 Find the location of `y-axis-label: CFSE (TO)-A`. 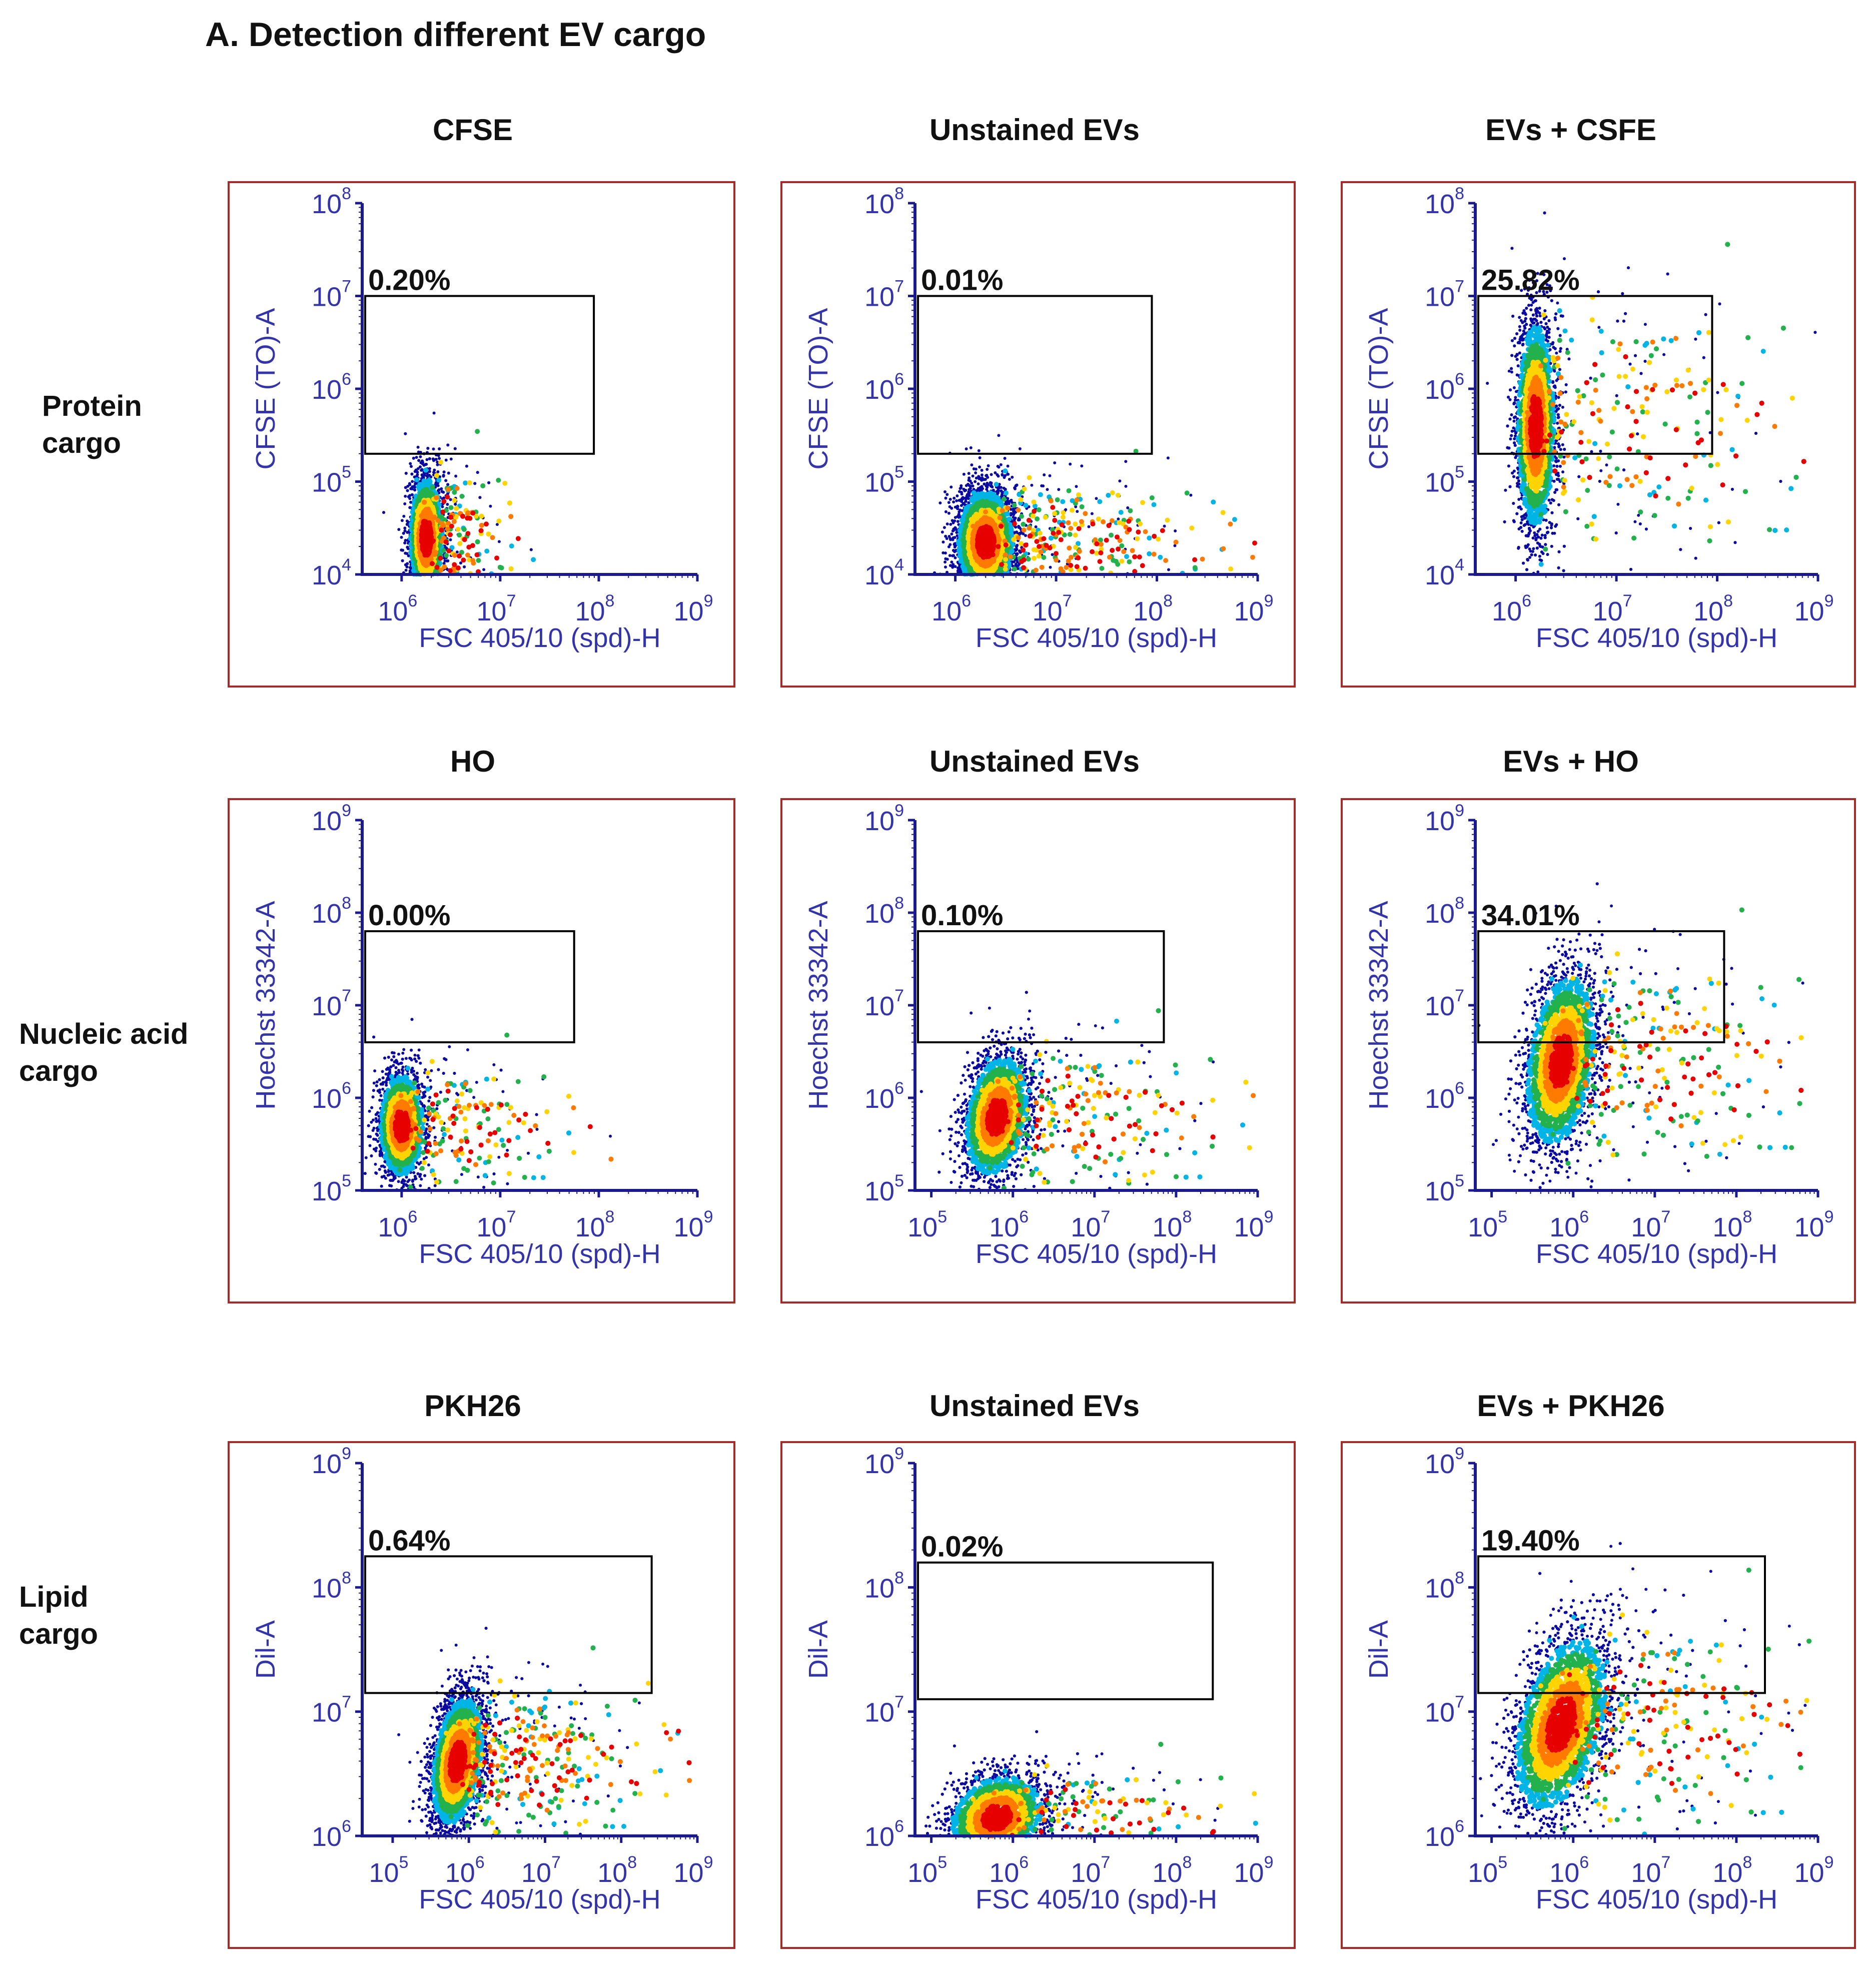

y-axis-label: CFSE (TO)-A is located at coordinates (266, 389).